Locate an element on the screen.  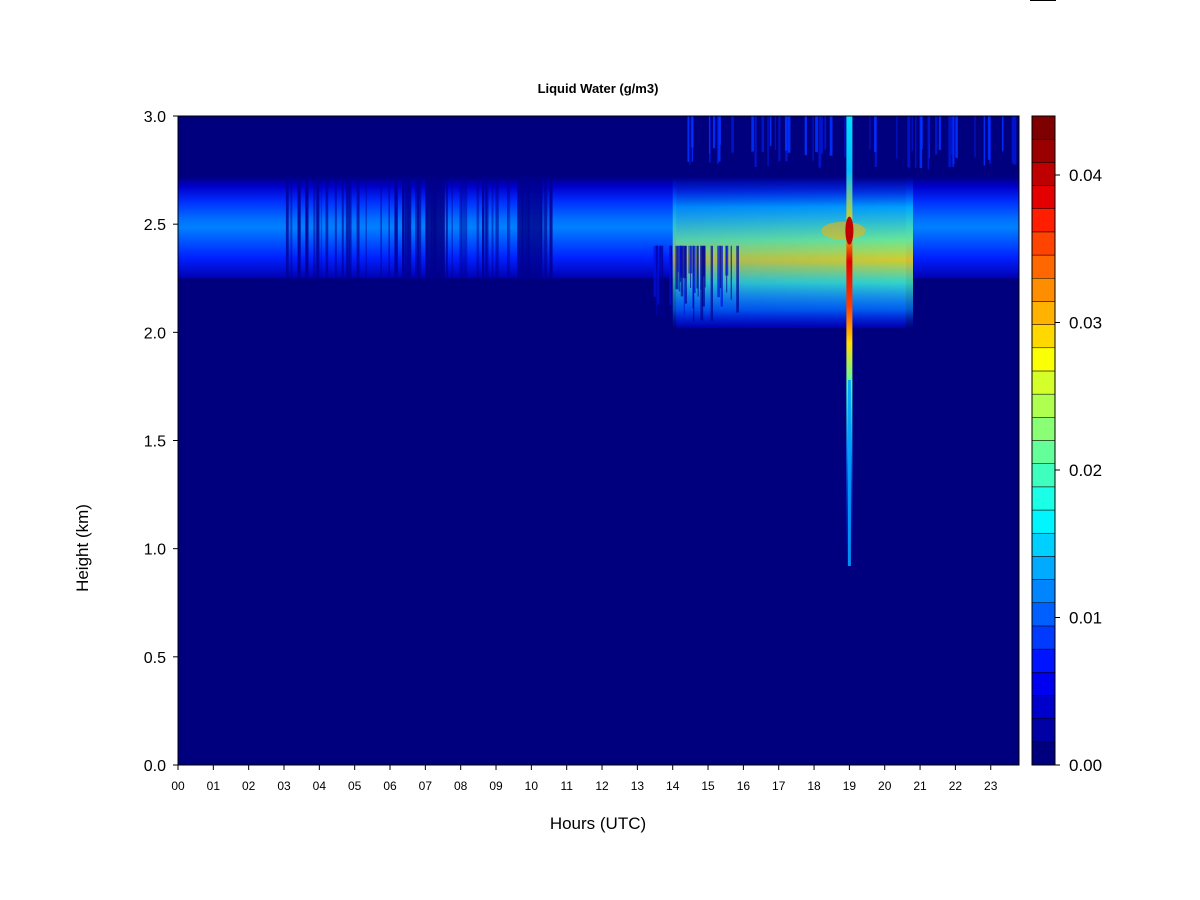
x-tick-label: 07 is located at coordinates (426, 786).